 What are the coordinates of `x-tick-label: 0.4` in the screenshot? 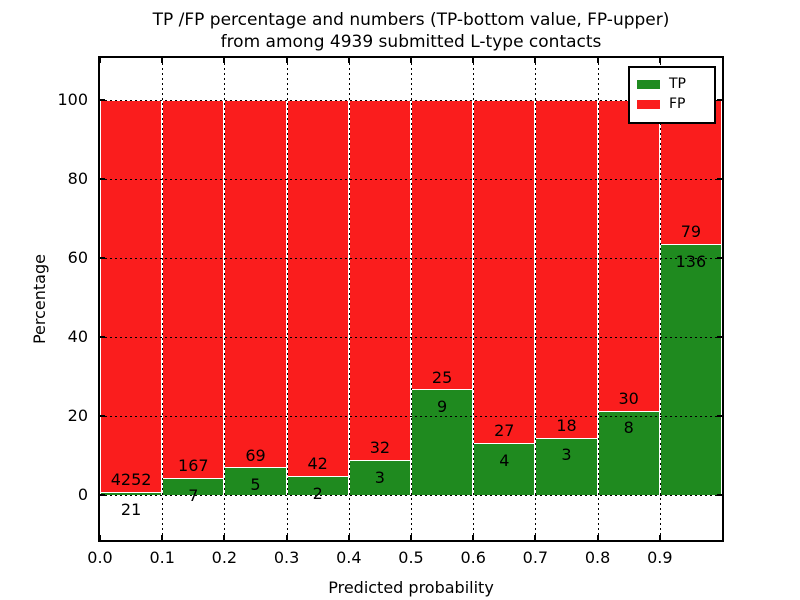 It's located at (349, 557).